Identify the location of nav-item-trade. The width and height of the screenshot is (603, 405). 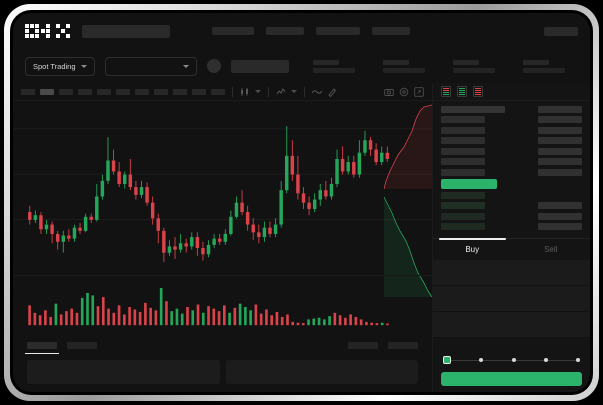
(233, 31).